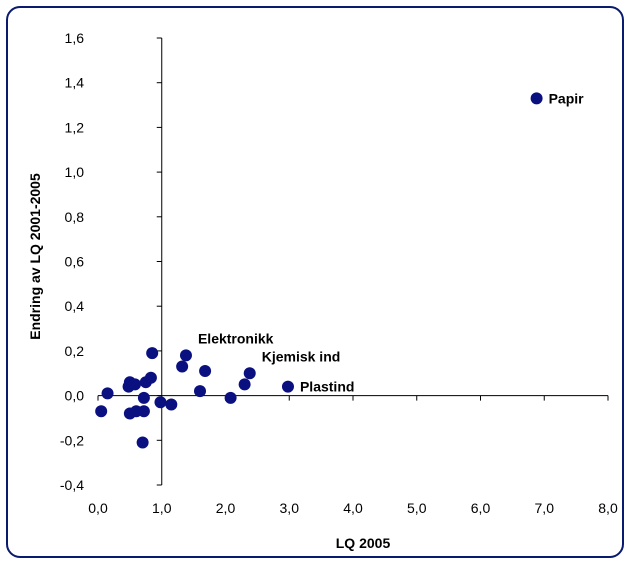 The width and height of the screenshot is (630, 565). Describe the element at coordinates (290, 508) in the screenshot. I see `x-tick-label: 3,0` at that location.